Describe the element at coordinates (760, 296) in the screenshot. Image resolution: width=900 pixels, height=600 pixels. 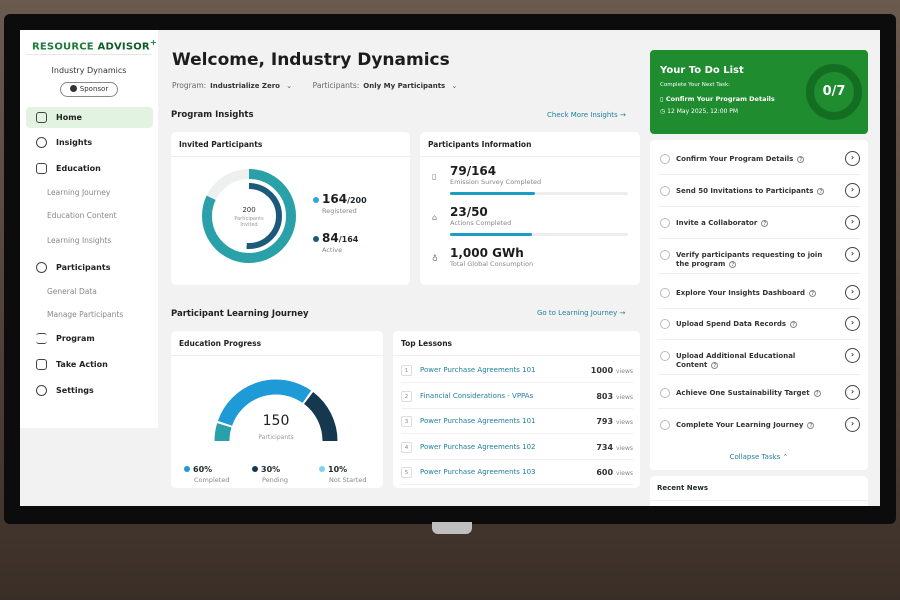
I see `task-item: Explore Your Insights Dashboard? ›` at that location.